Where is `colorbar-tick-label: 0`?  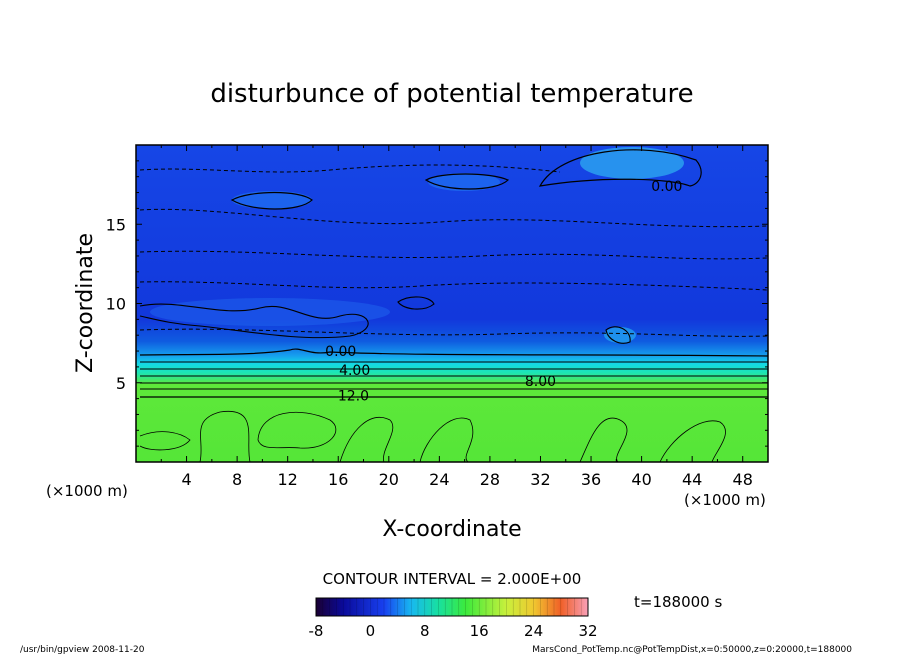
colorbar-tick-label: 0 is located at coordinates (371, 631).